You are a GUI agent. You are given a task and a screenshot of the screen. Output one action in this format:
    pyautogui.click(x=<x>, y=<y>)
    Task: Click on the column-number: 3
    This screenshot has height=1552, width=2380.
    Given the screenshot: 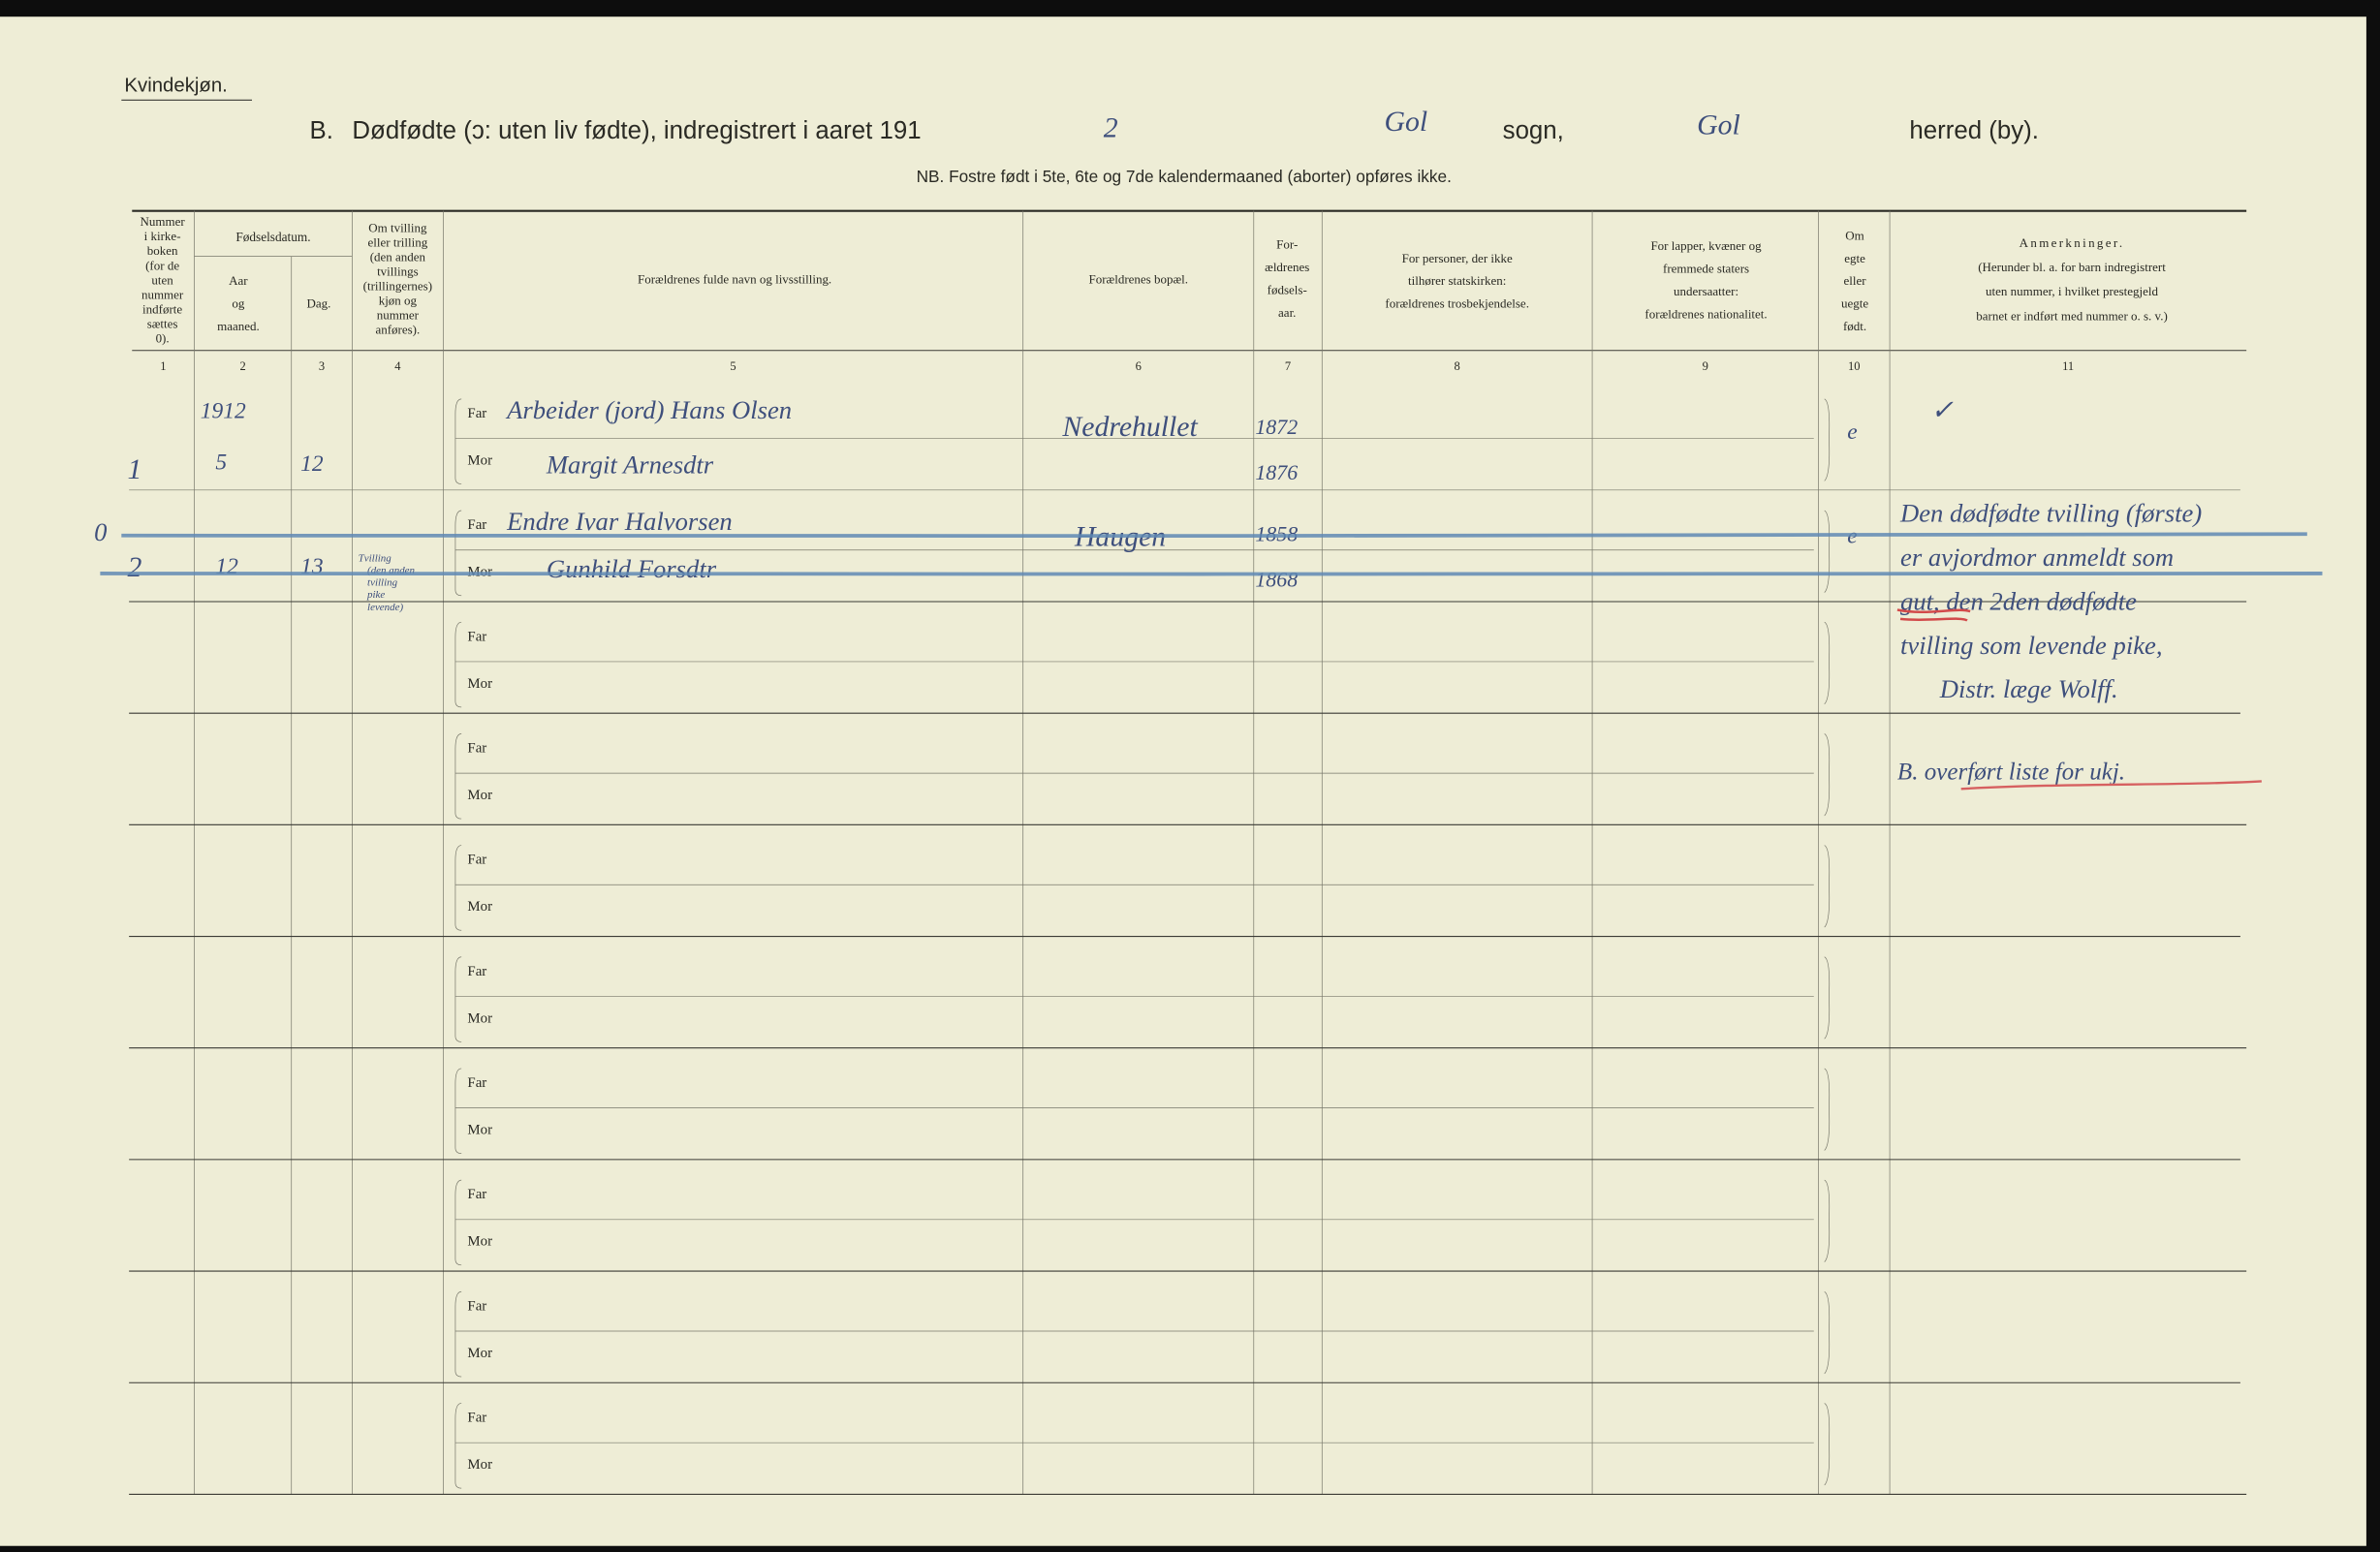 What is the action you would take?
    pyautogui.click(x=322, y=366)
    